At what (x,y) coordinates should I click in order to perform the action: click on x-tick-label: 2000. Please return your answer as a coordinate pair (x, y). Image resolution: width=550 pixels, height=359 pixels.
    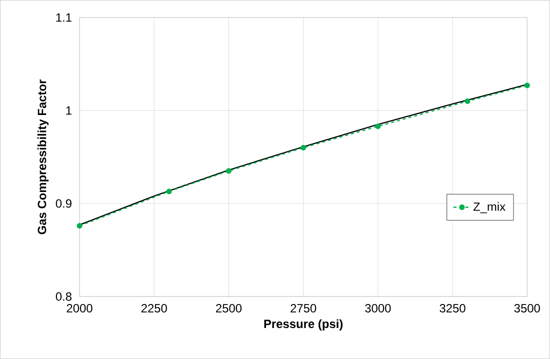
    Looking at the image, I should click on (79, 308).